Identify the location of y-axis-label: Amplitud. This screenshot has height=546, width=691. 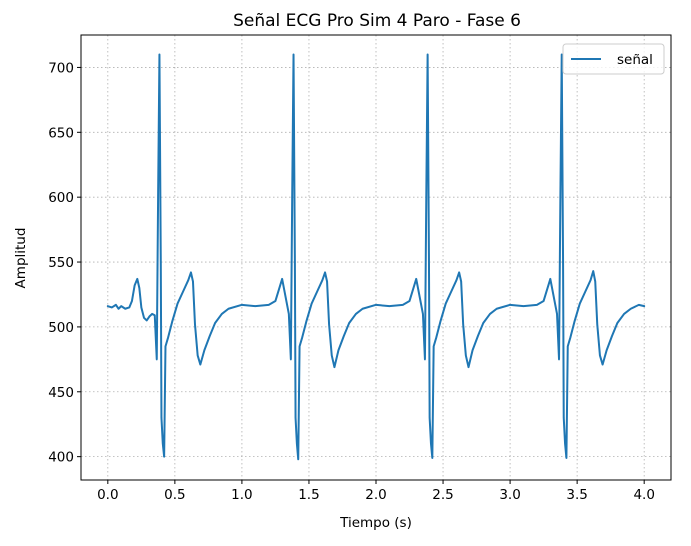
(21, 258).